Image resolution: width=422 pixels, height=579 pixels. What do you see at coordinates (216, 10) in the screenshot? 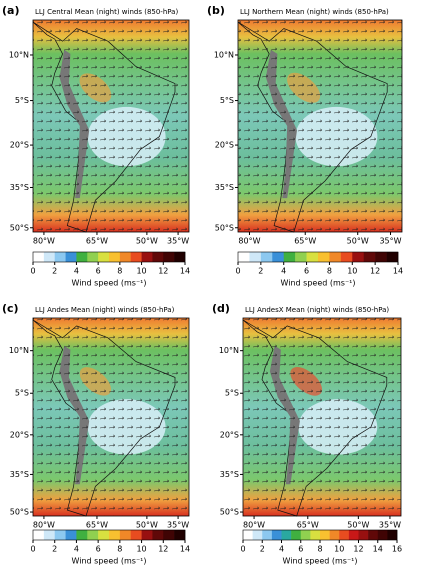
I see `panel-label: (b)` at bounding box center [216, 10].